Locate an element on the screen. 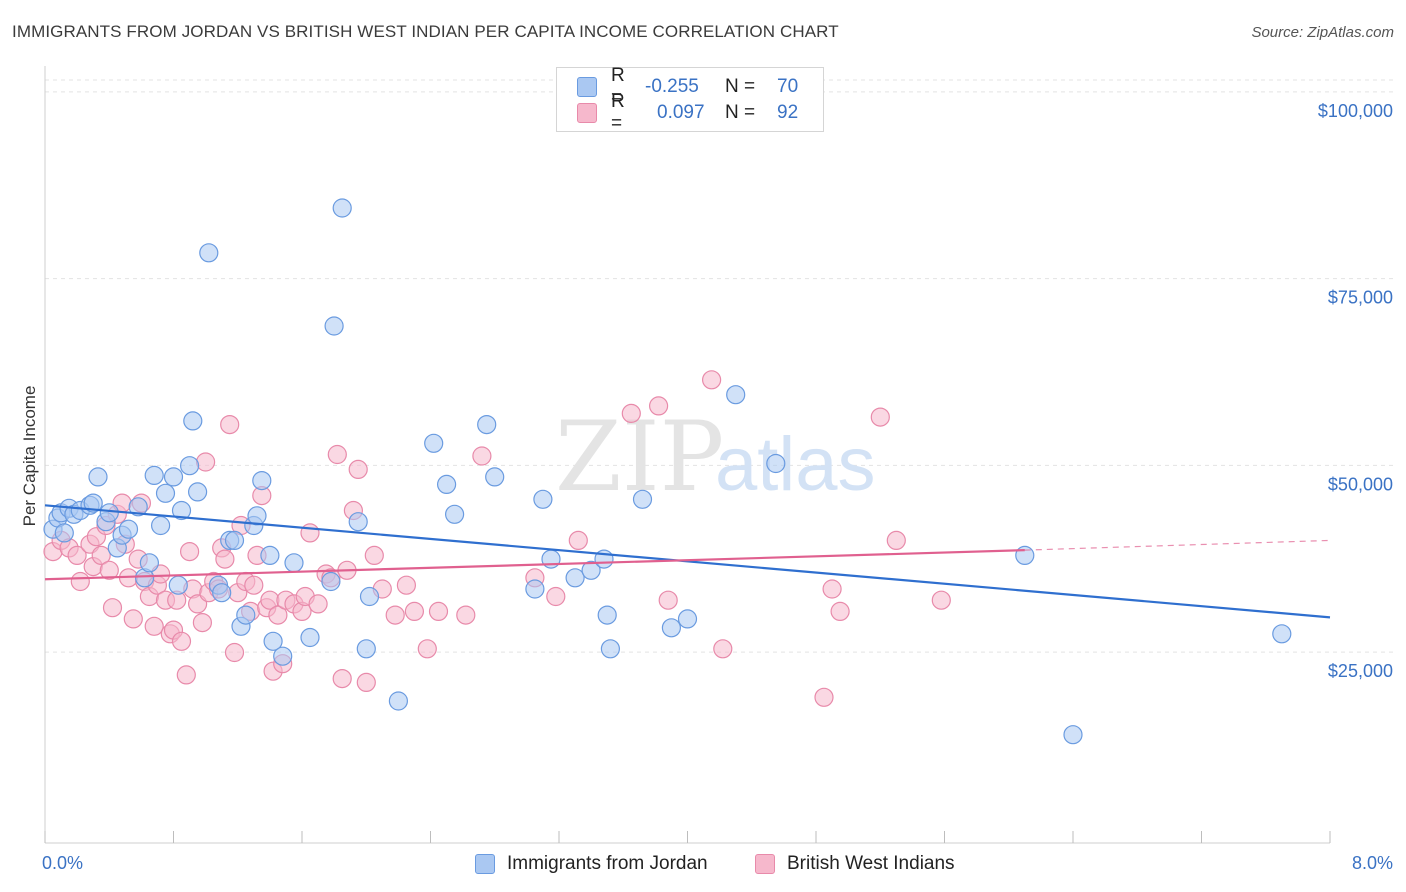 The width and height of the screenshot is (1406, 892). legend-swatch-jordan is located at coordinates (587, 87).